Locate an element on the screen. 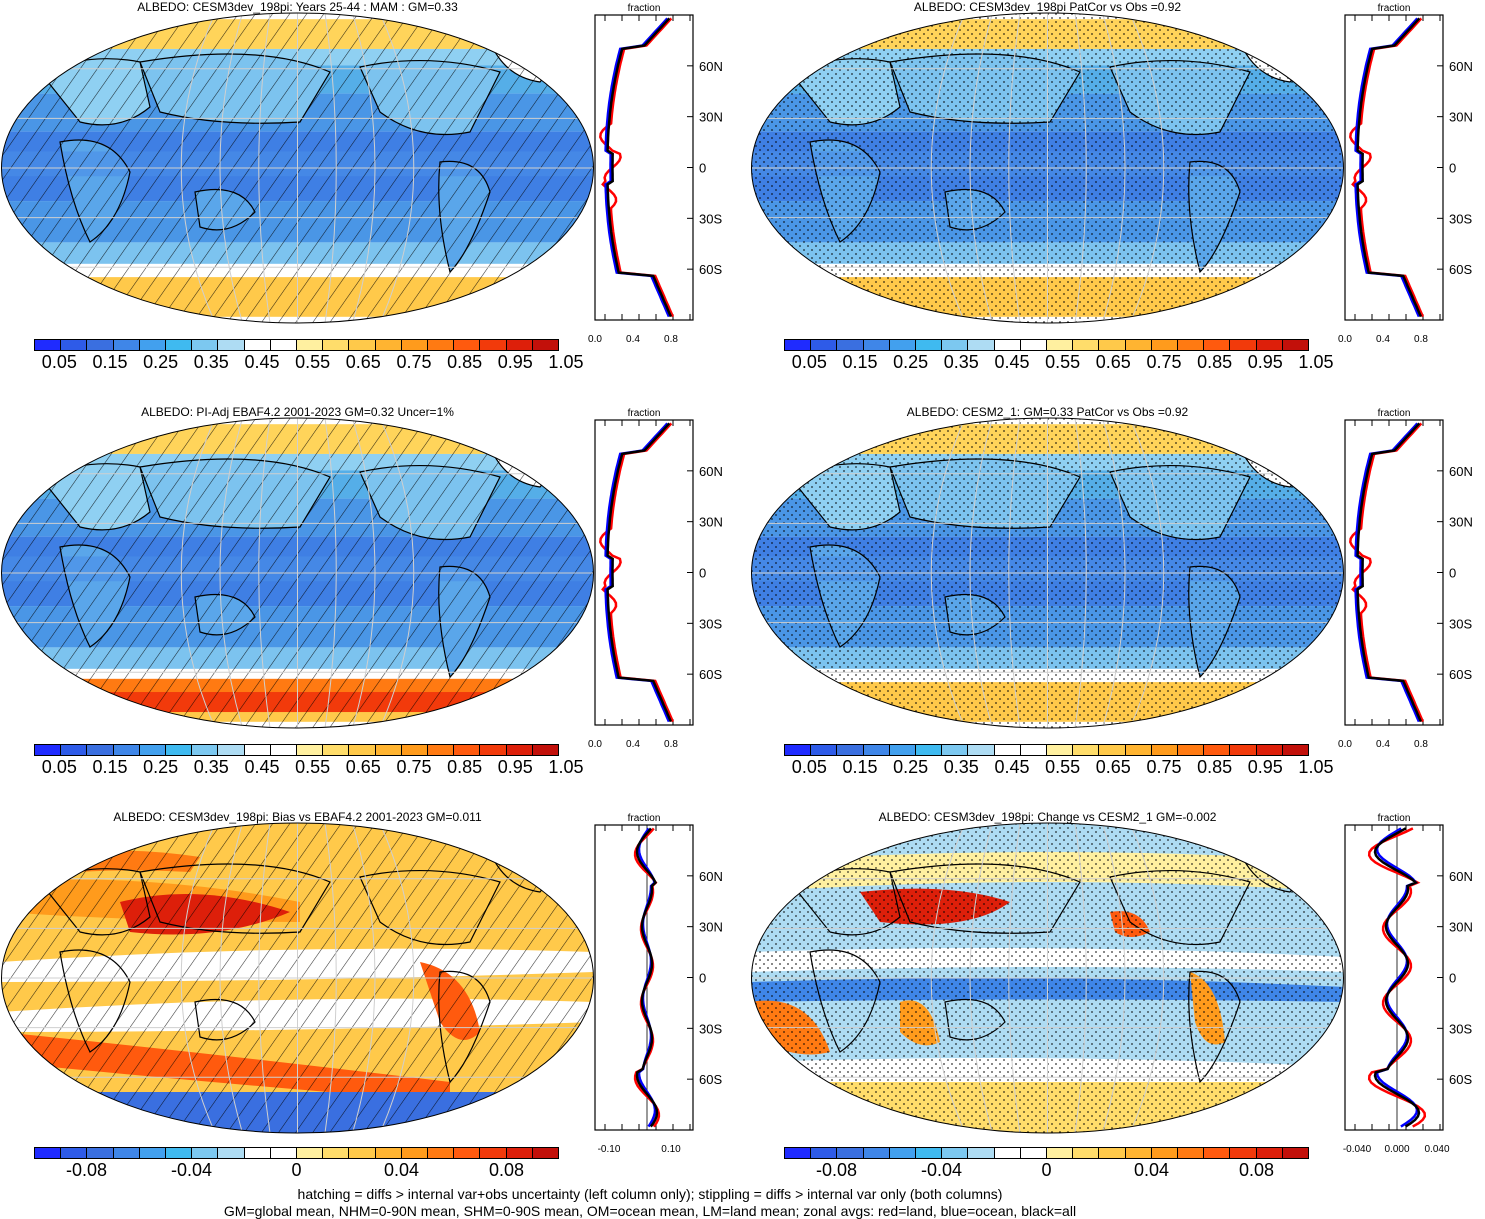  lat-tick-label: 60S is located at coordinates (1460, 1079).